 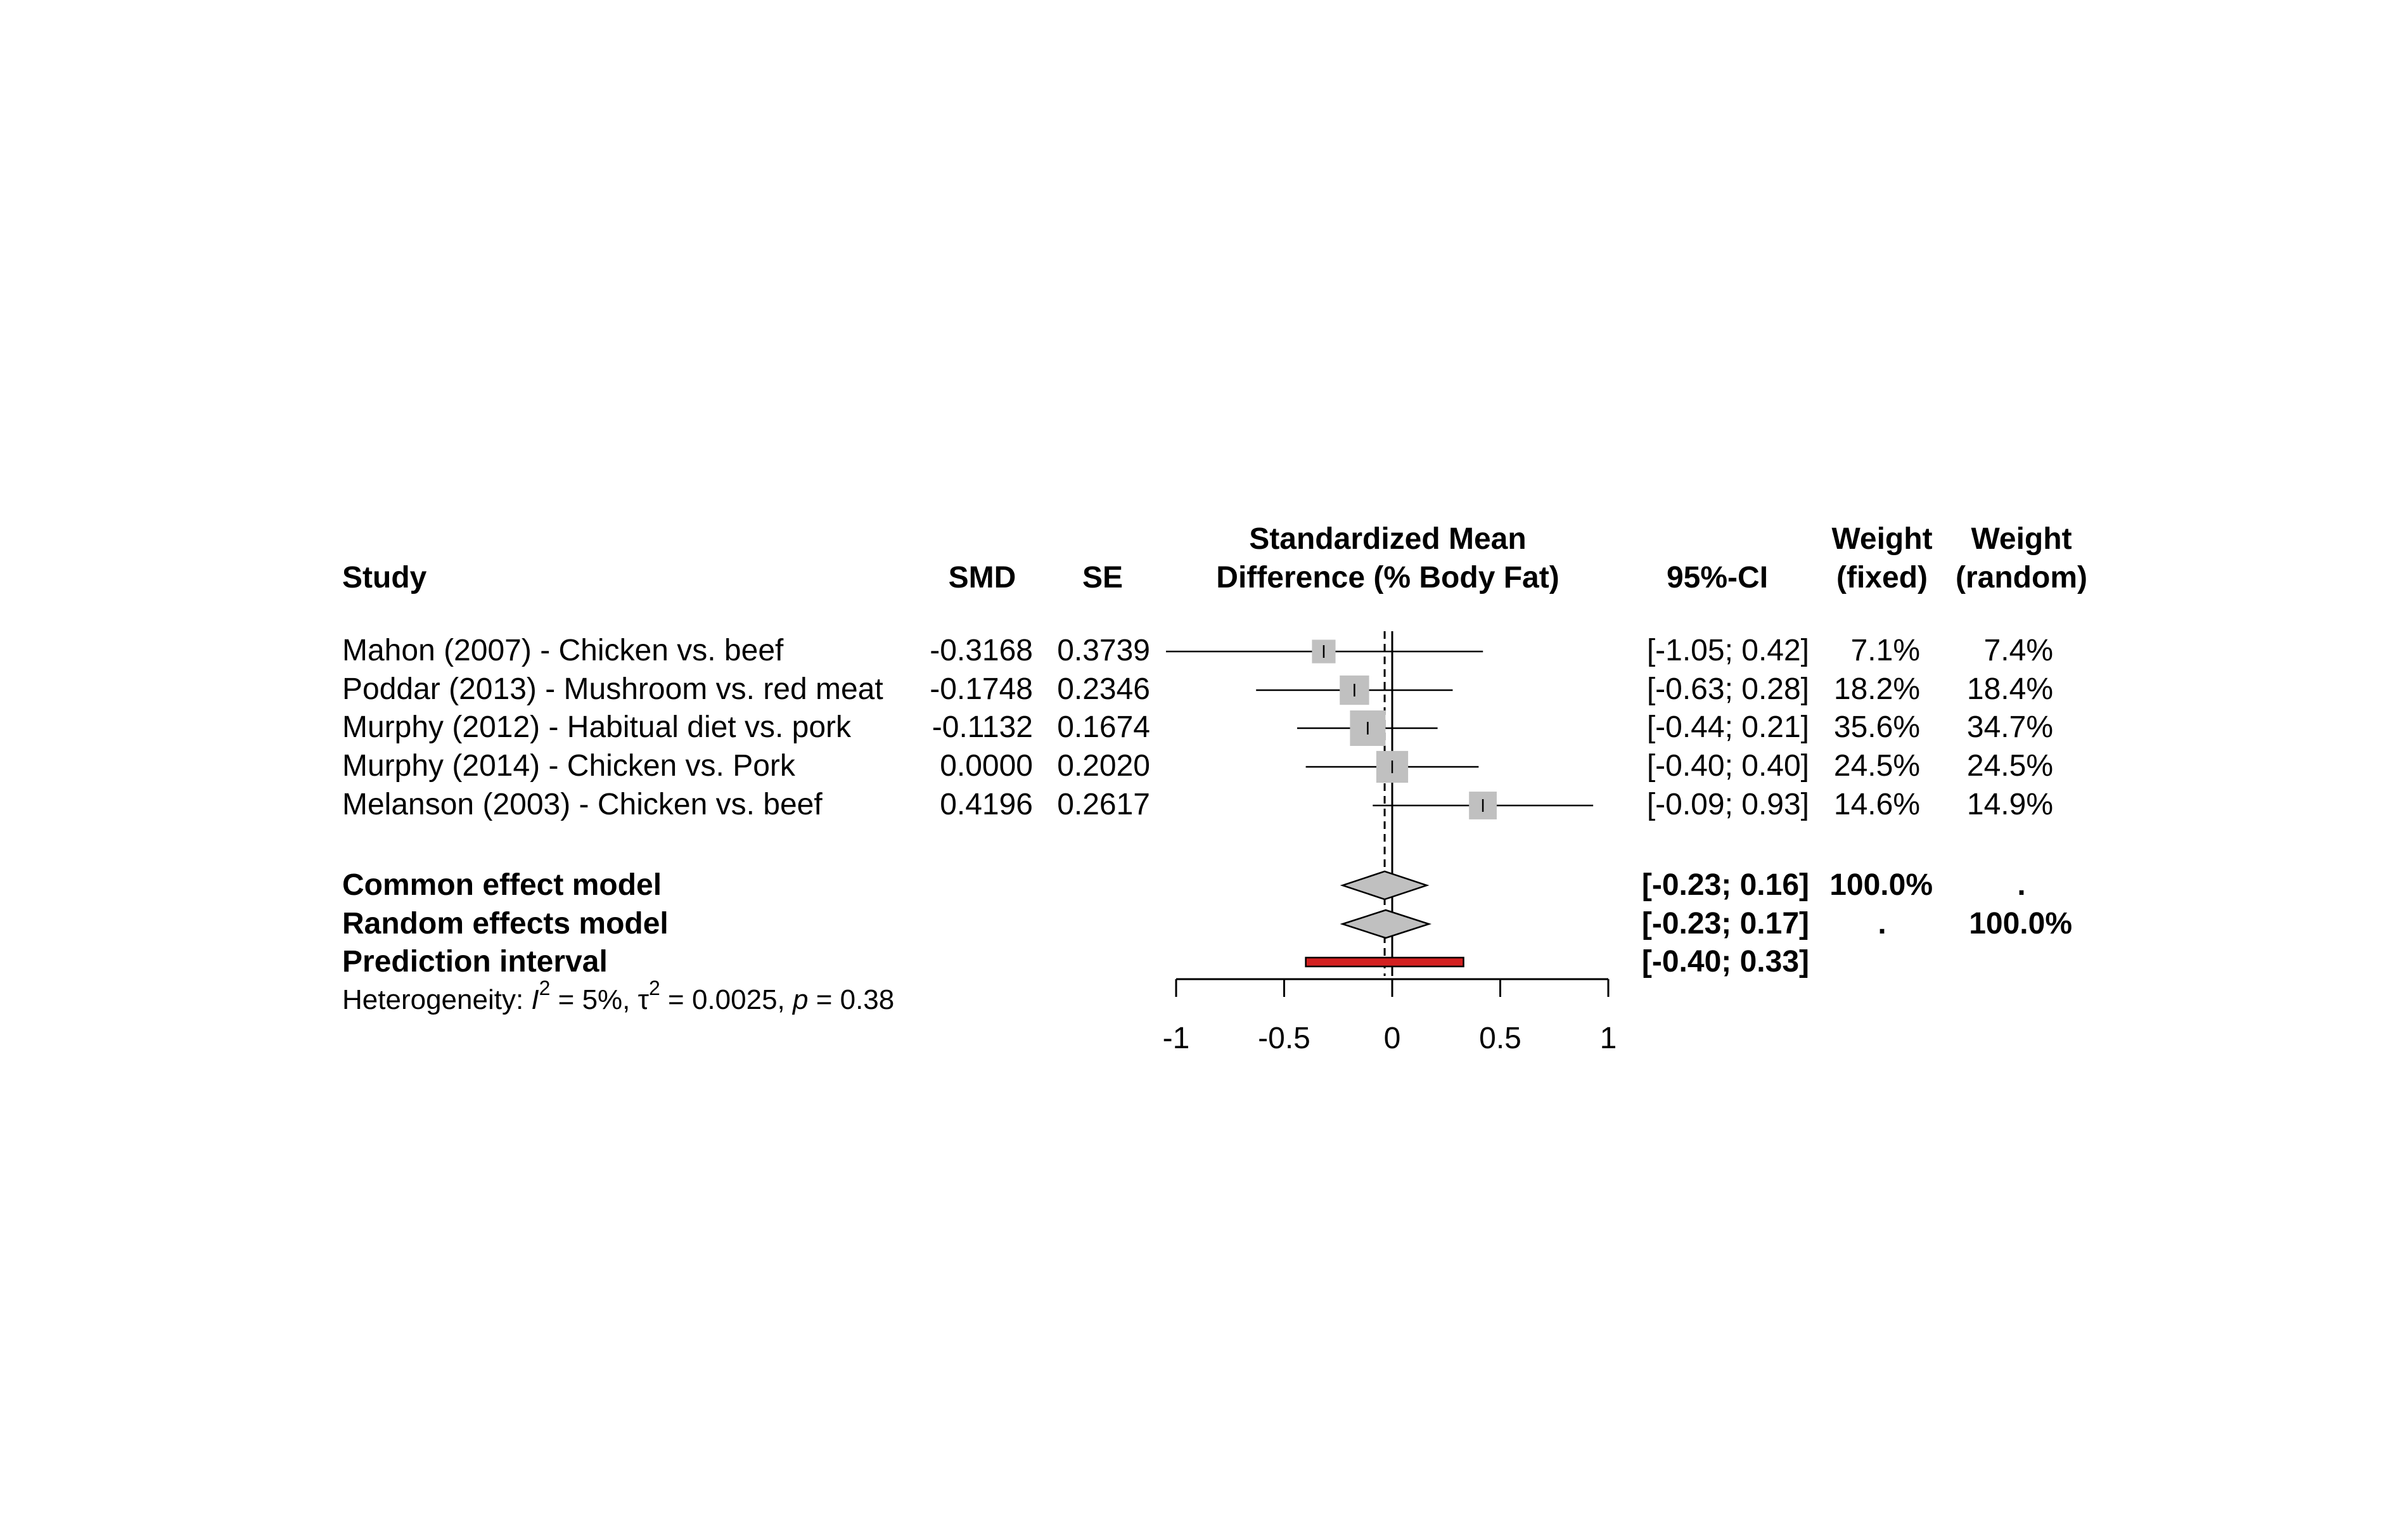 I want to click on header-effect-line1: Standardized Mean, so click(x=1388, y=539).